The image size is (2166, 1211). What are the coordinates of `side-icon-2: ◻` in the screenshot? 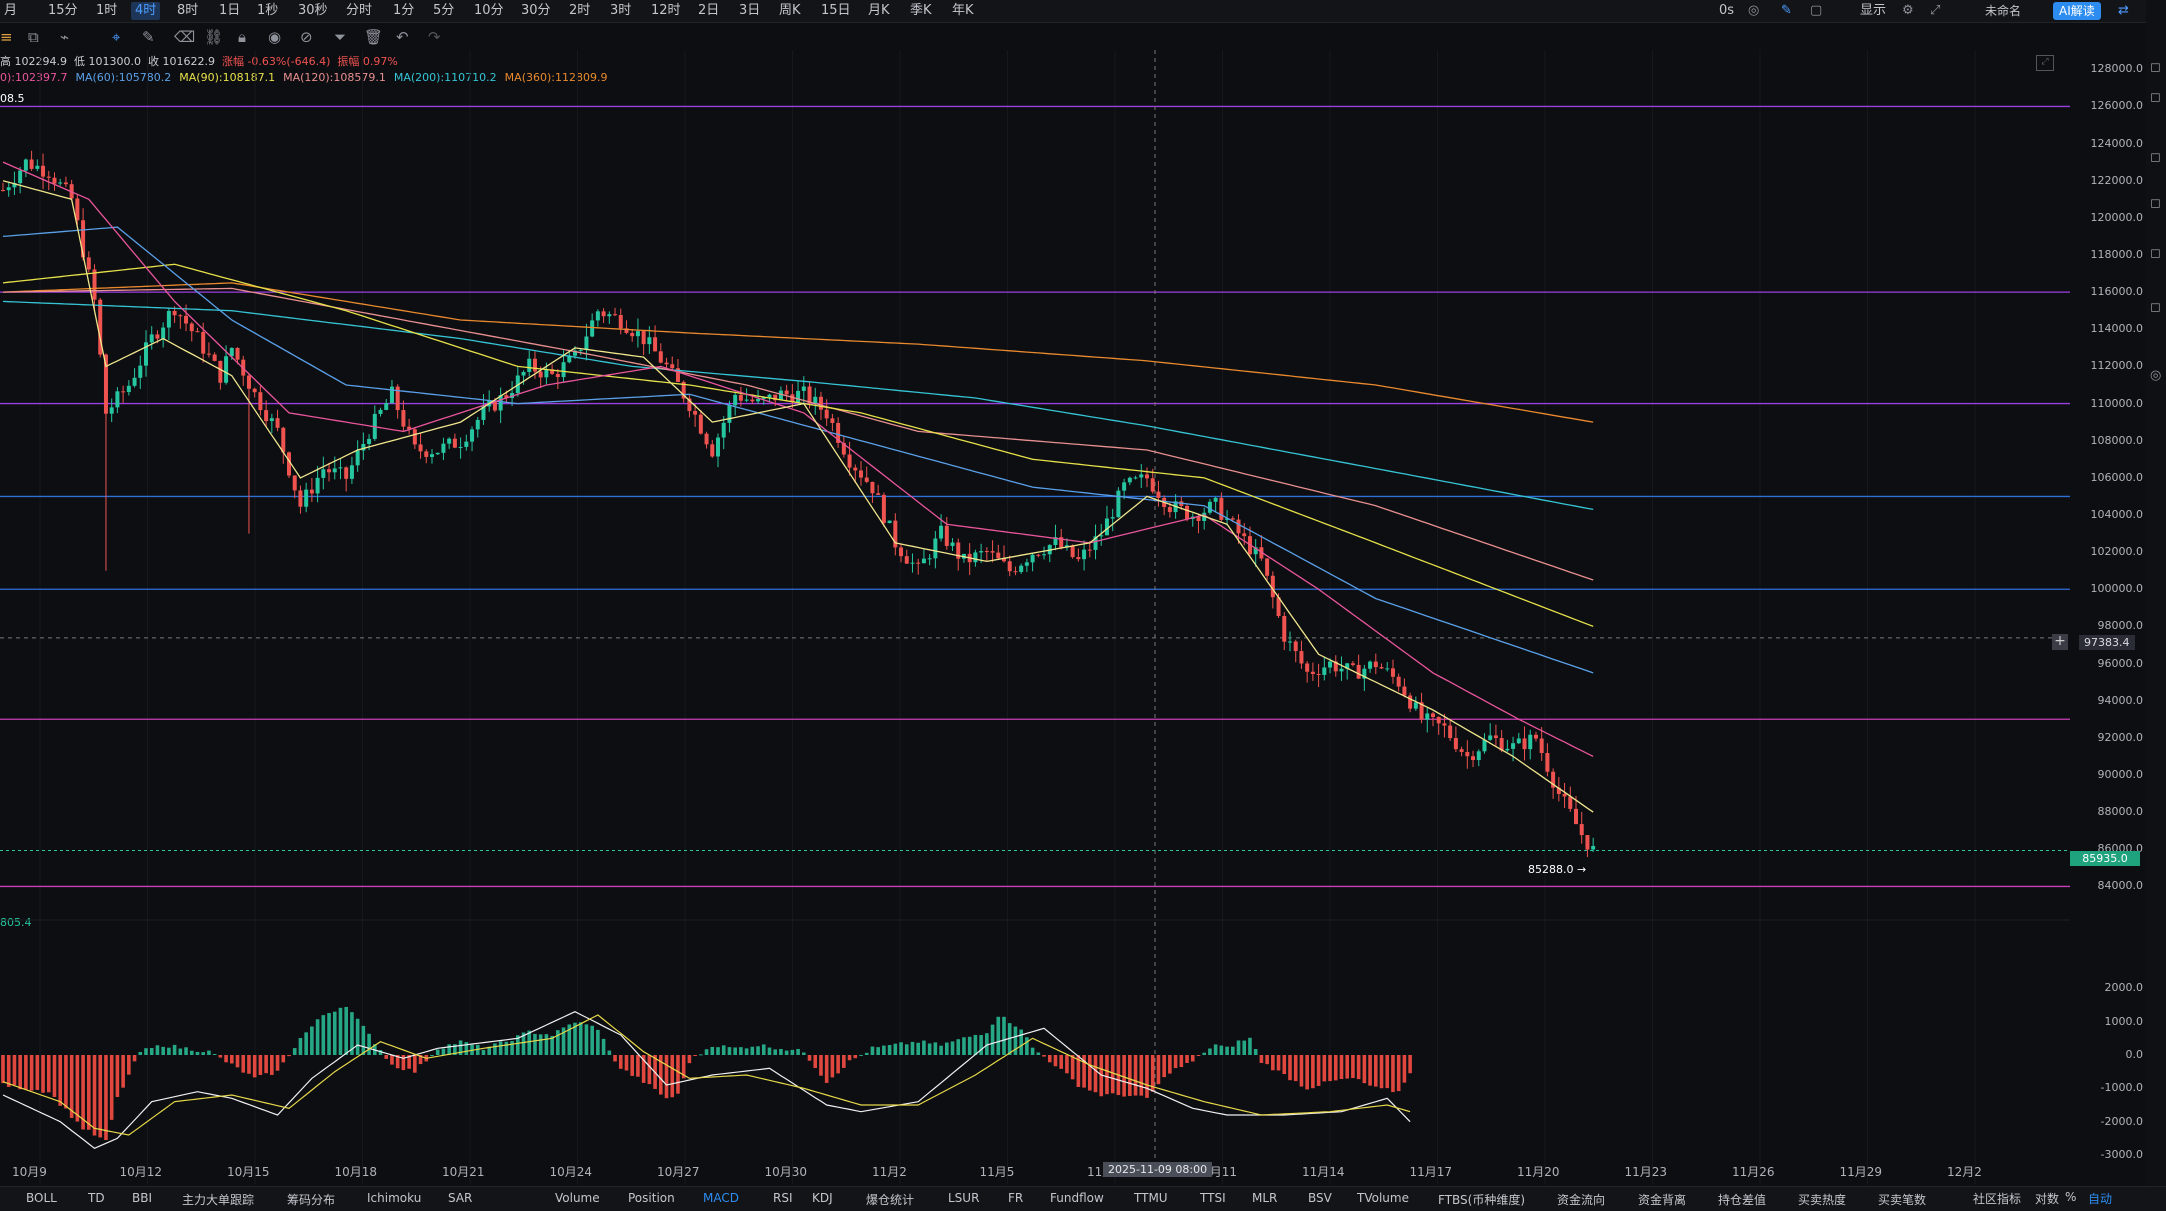 It's located at (2155, 97).